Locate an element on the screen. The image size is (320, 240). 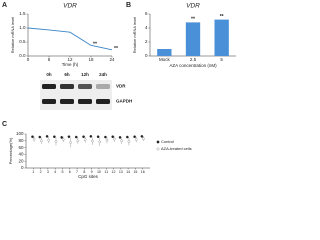
lane-label: 12h is located at coordinates (85, 74).